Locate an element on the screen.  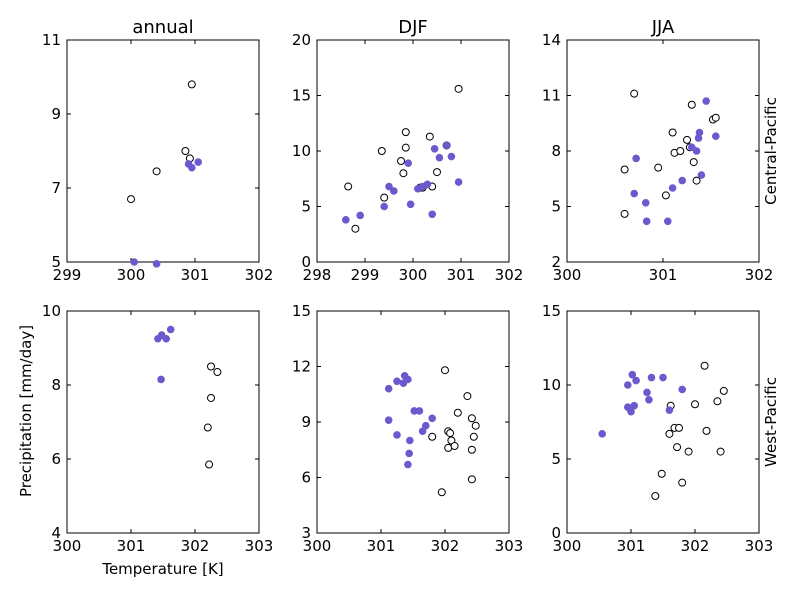
panel-title: annual is located at coordinates (162, 27).